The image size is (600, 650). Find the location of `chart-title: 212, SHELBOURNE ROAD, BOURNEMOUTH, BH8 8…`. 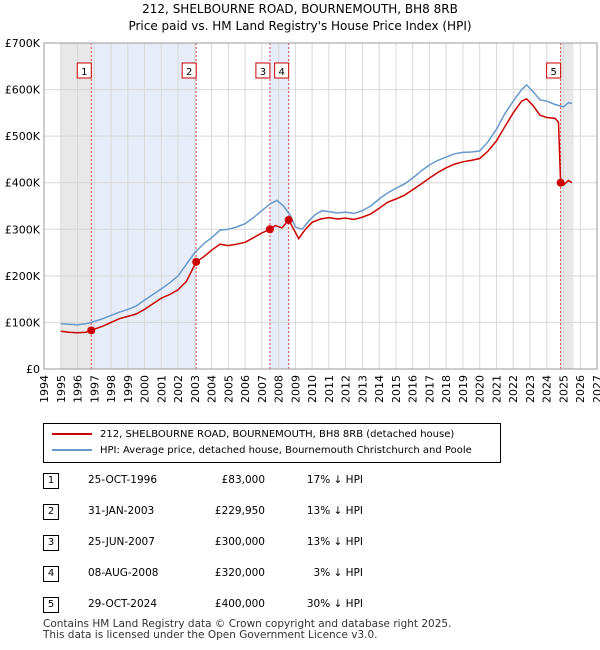

chart-title: 212, SHELBOURNE ROAD, BOURNEMOUTH, BH8 8… is located at coordinates (300, 9).